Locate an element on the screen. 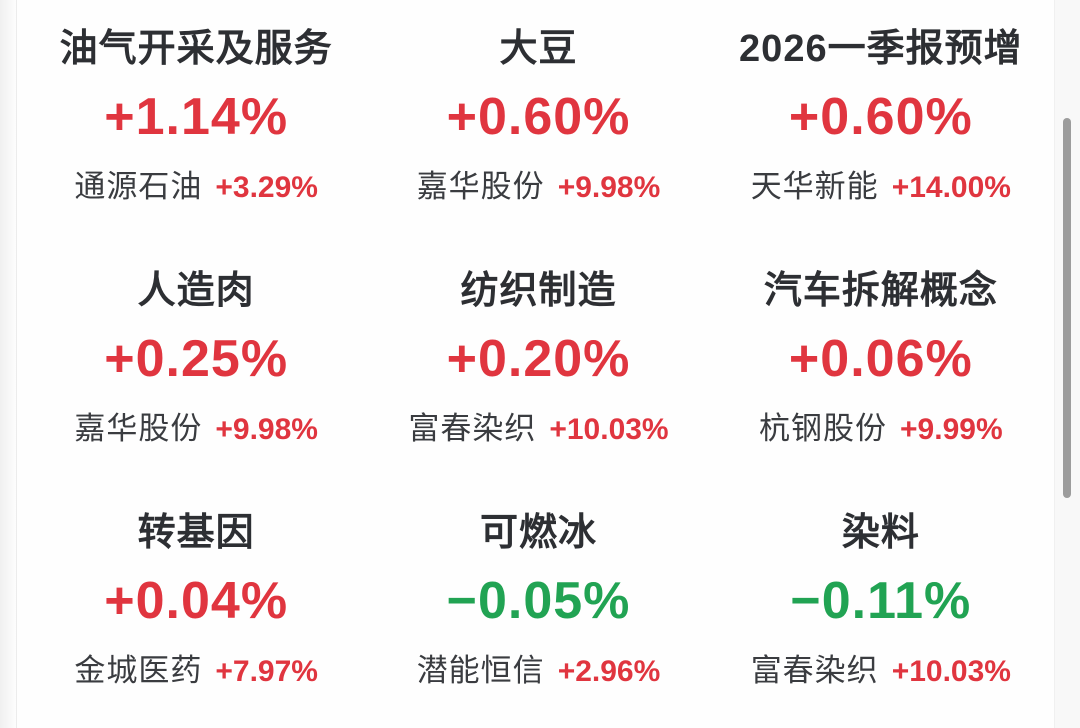 The width and height of the screenshot is (1080, 728). leading-stock-name: 通源石油 is located at coordinates (138, 186).